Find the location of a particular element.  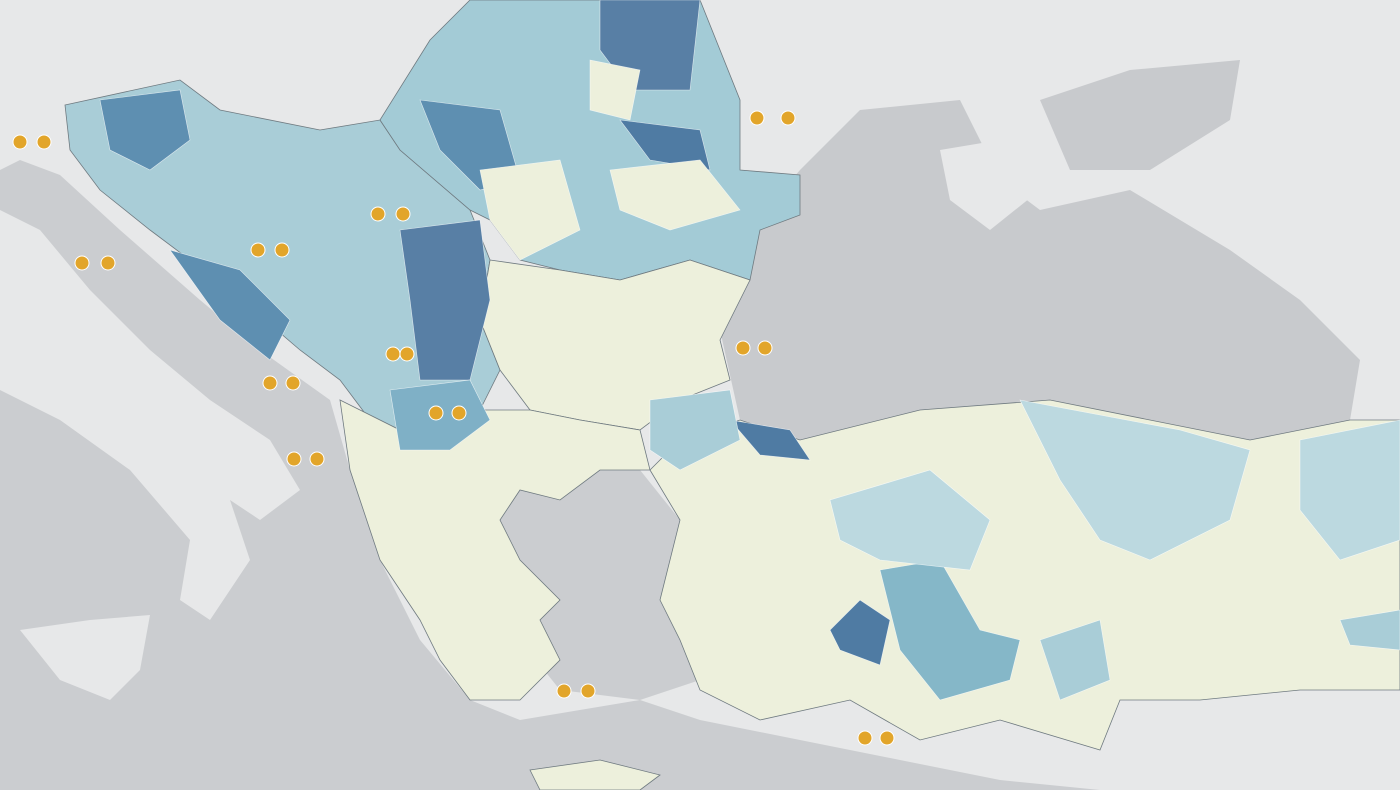

italy is located at coordinates (150, 415).